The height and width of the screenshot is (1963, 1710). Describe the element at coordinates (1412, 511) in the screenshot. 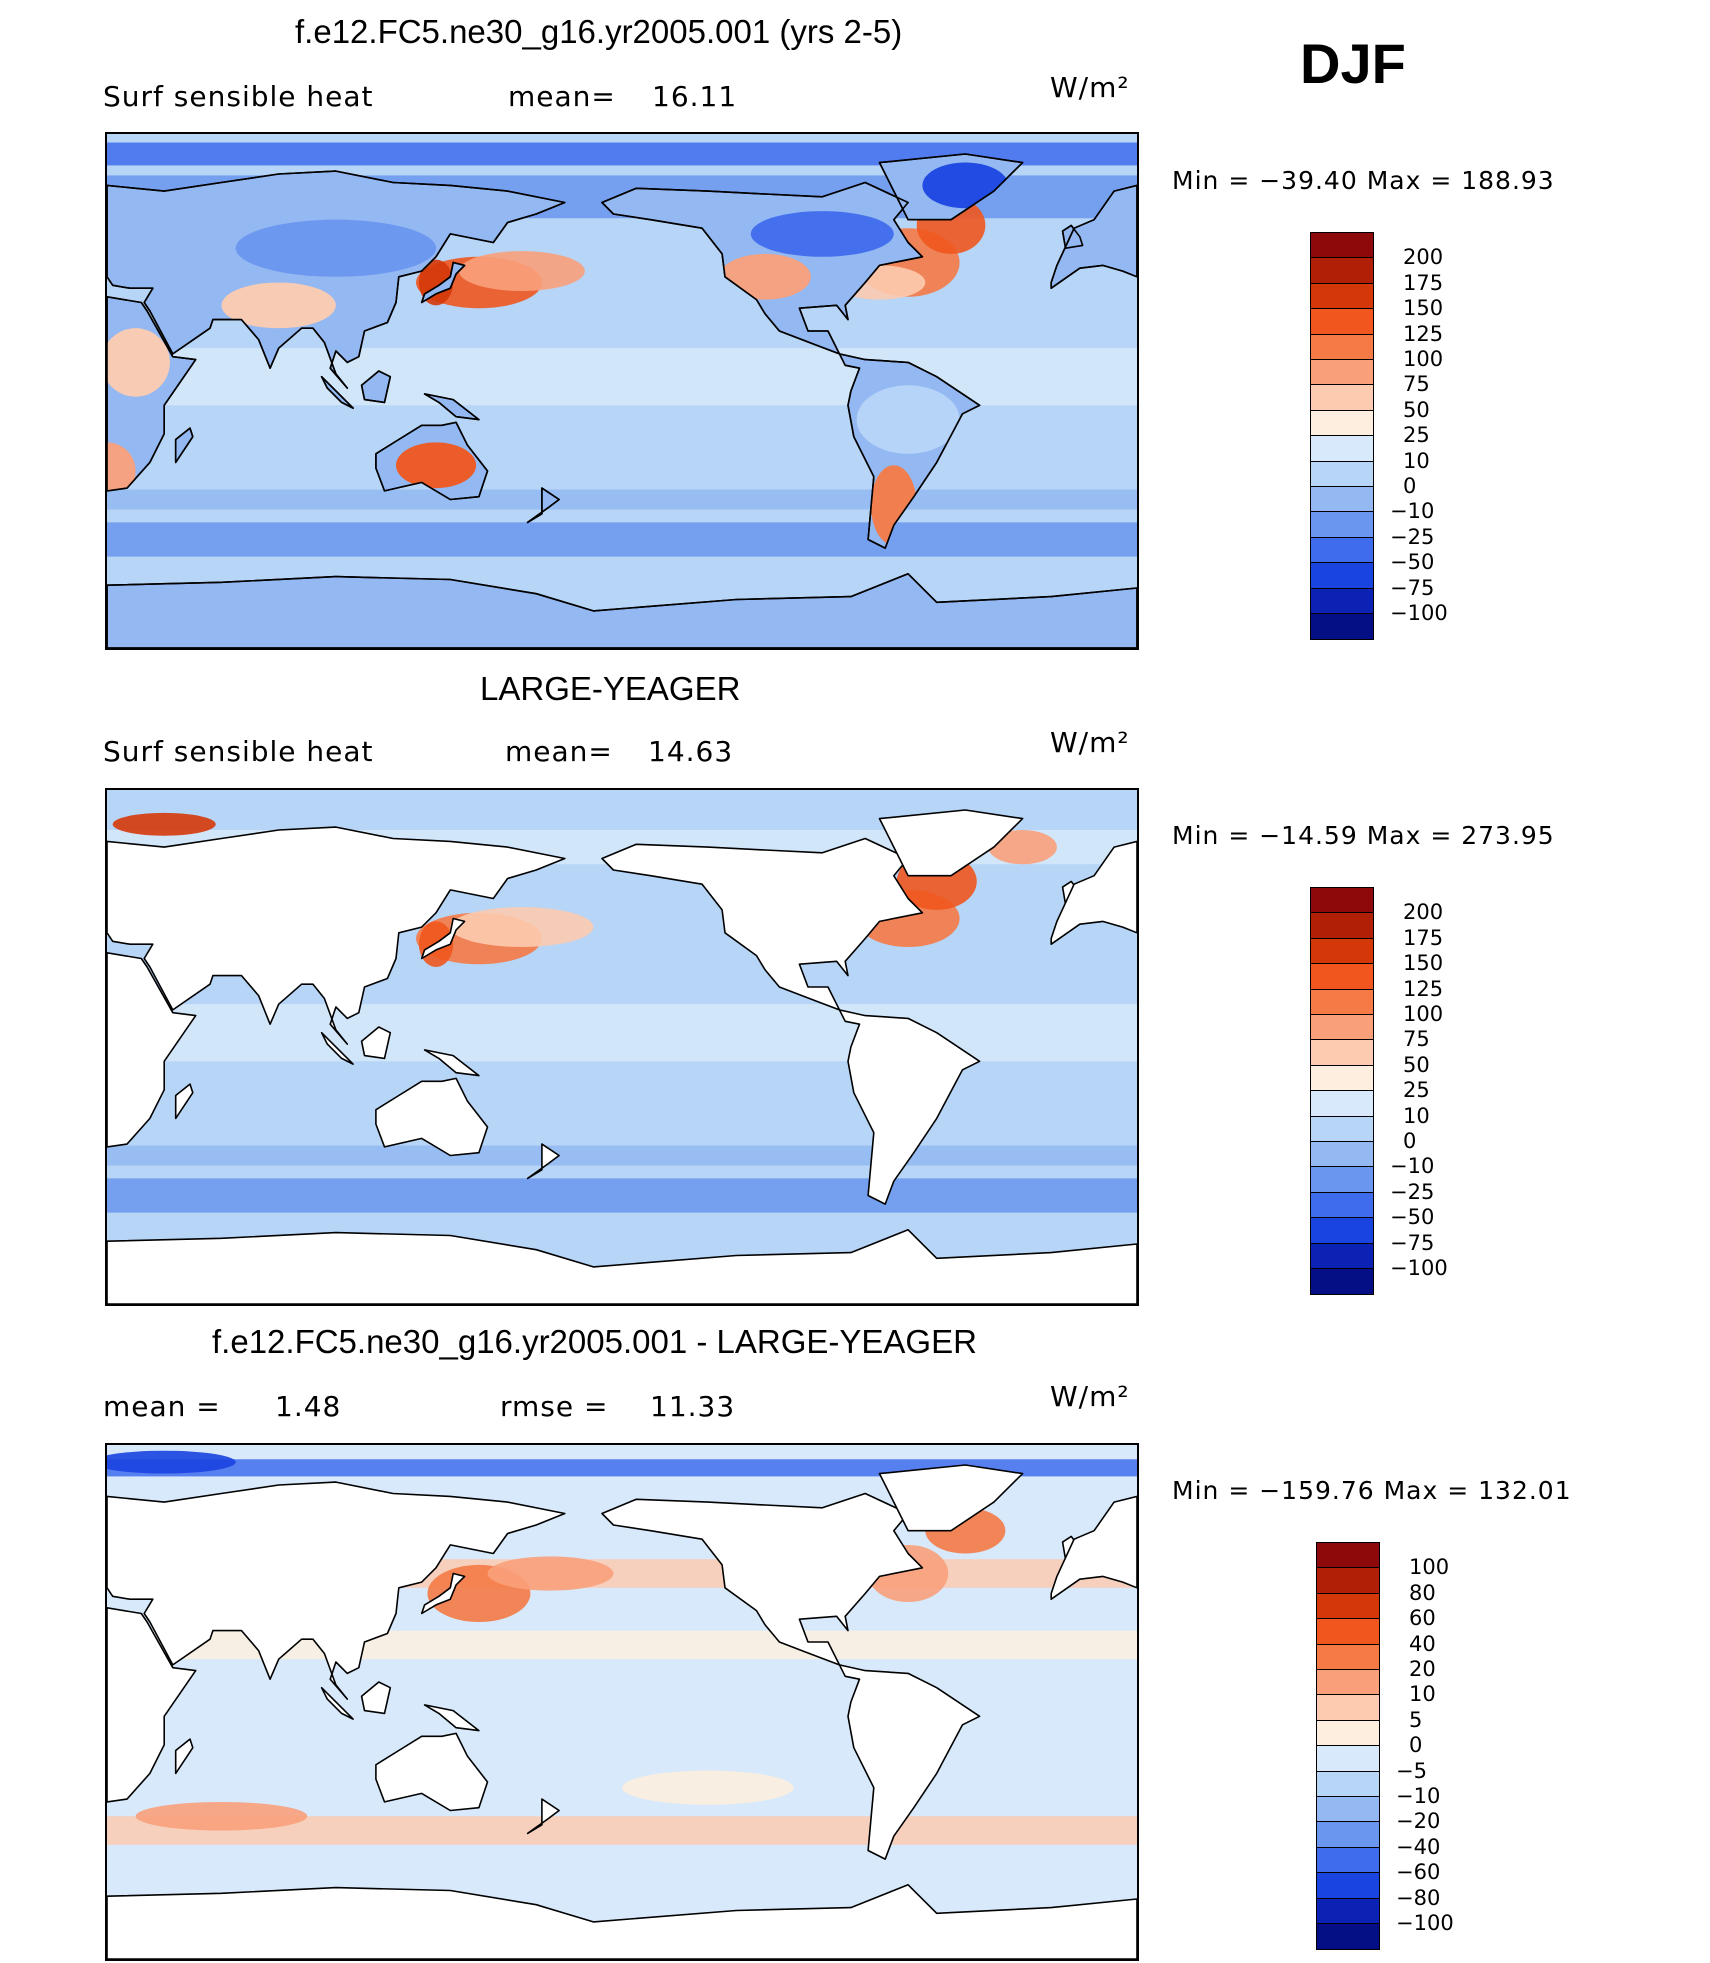

I see `colorbar-tick-label: −10` at that location.